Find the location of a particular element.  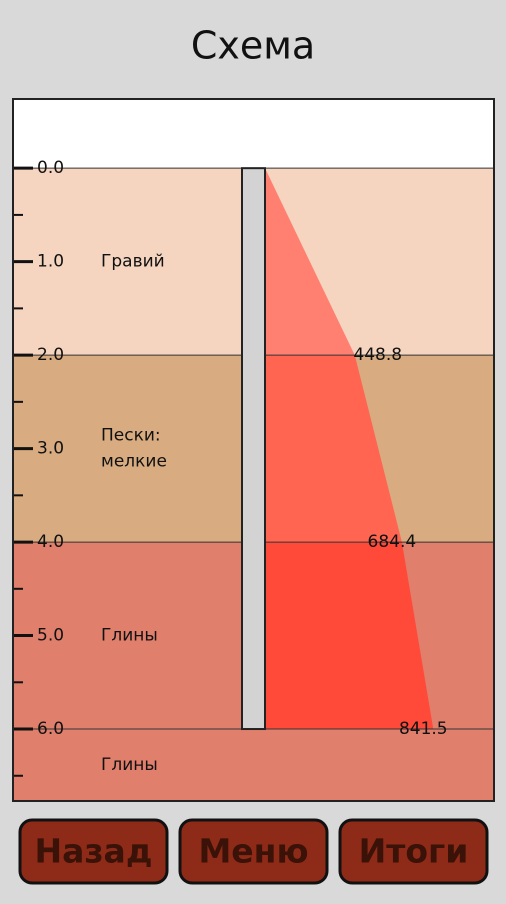

layer-name: Пески: is located at coordinates (131, 436).